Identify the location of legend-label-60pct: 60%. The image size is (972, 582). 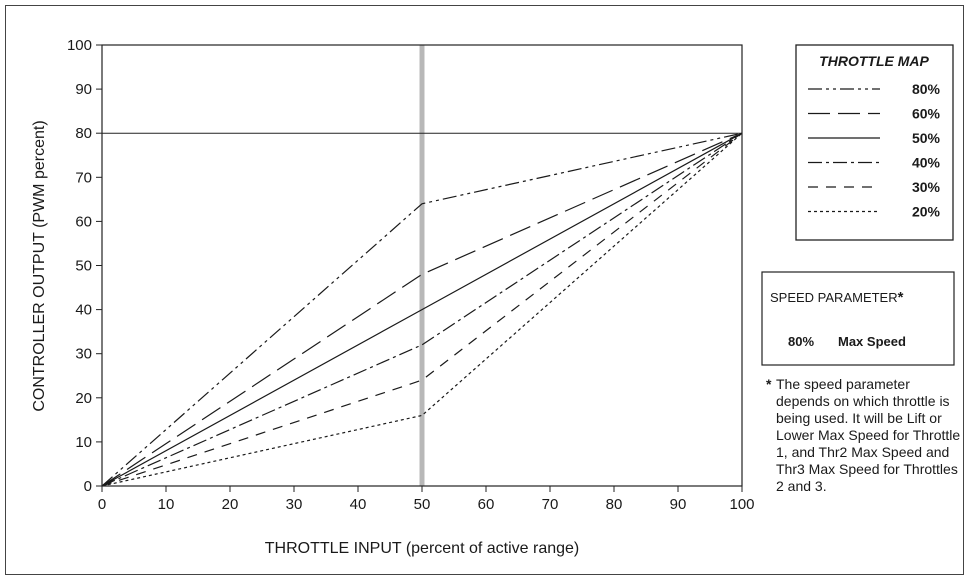
(926, 114).